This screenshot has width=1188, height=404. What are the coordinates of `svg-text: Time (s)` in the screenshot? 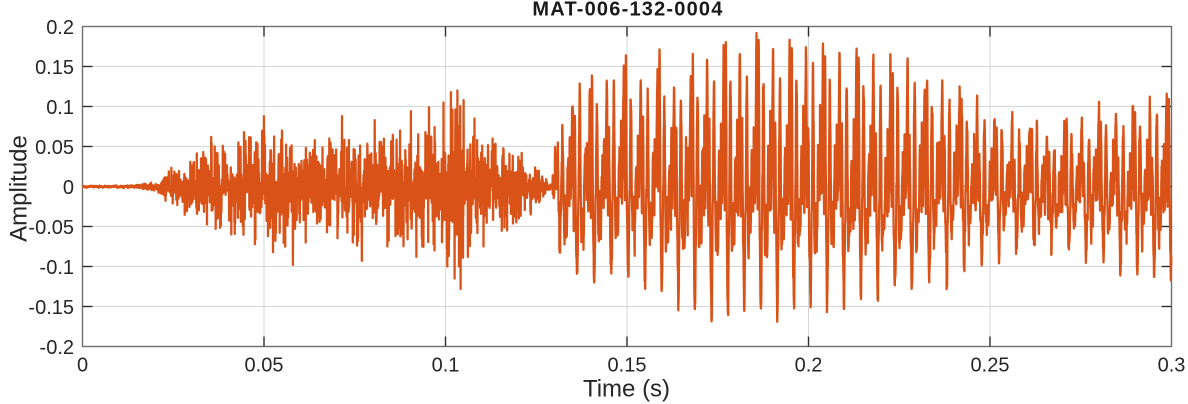 It's located at (626, 389).